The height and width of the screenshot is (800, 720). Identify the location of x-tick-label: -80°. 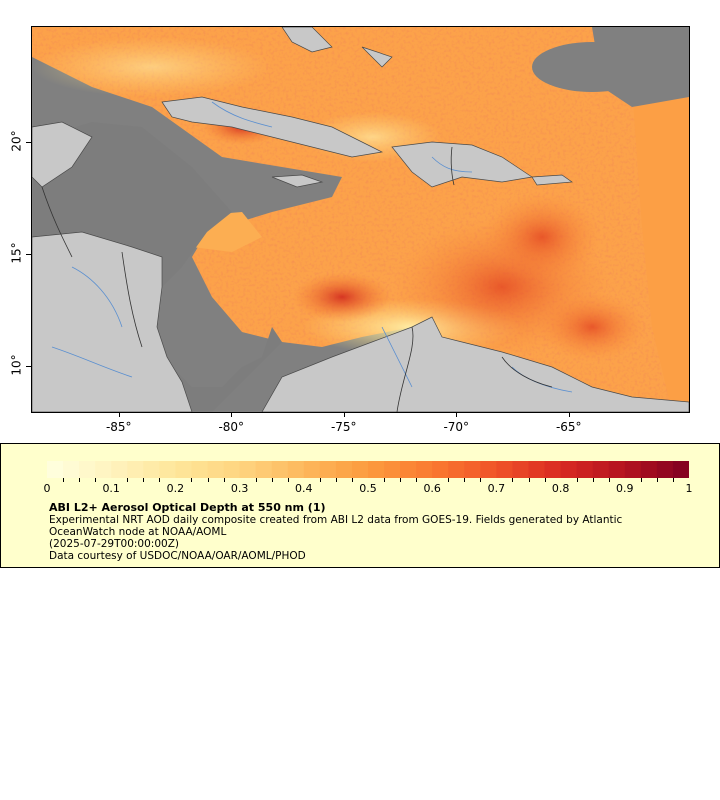
(231, 427).